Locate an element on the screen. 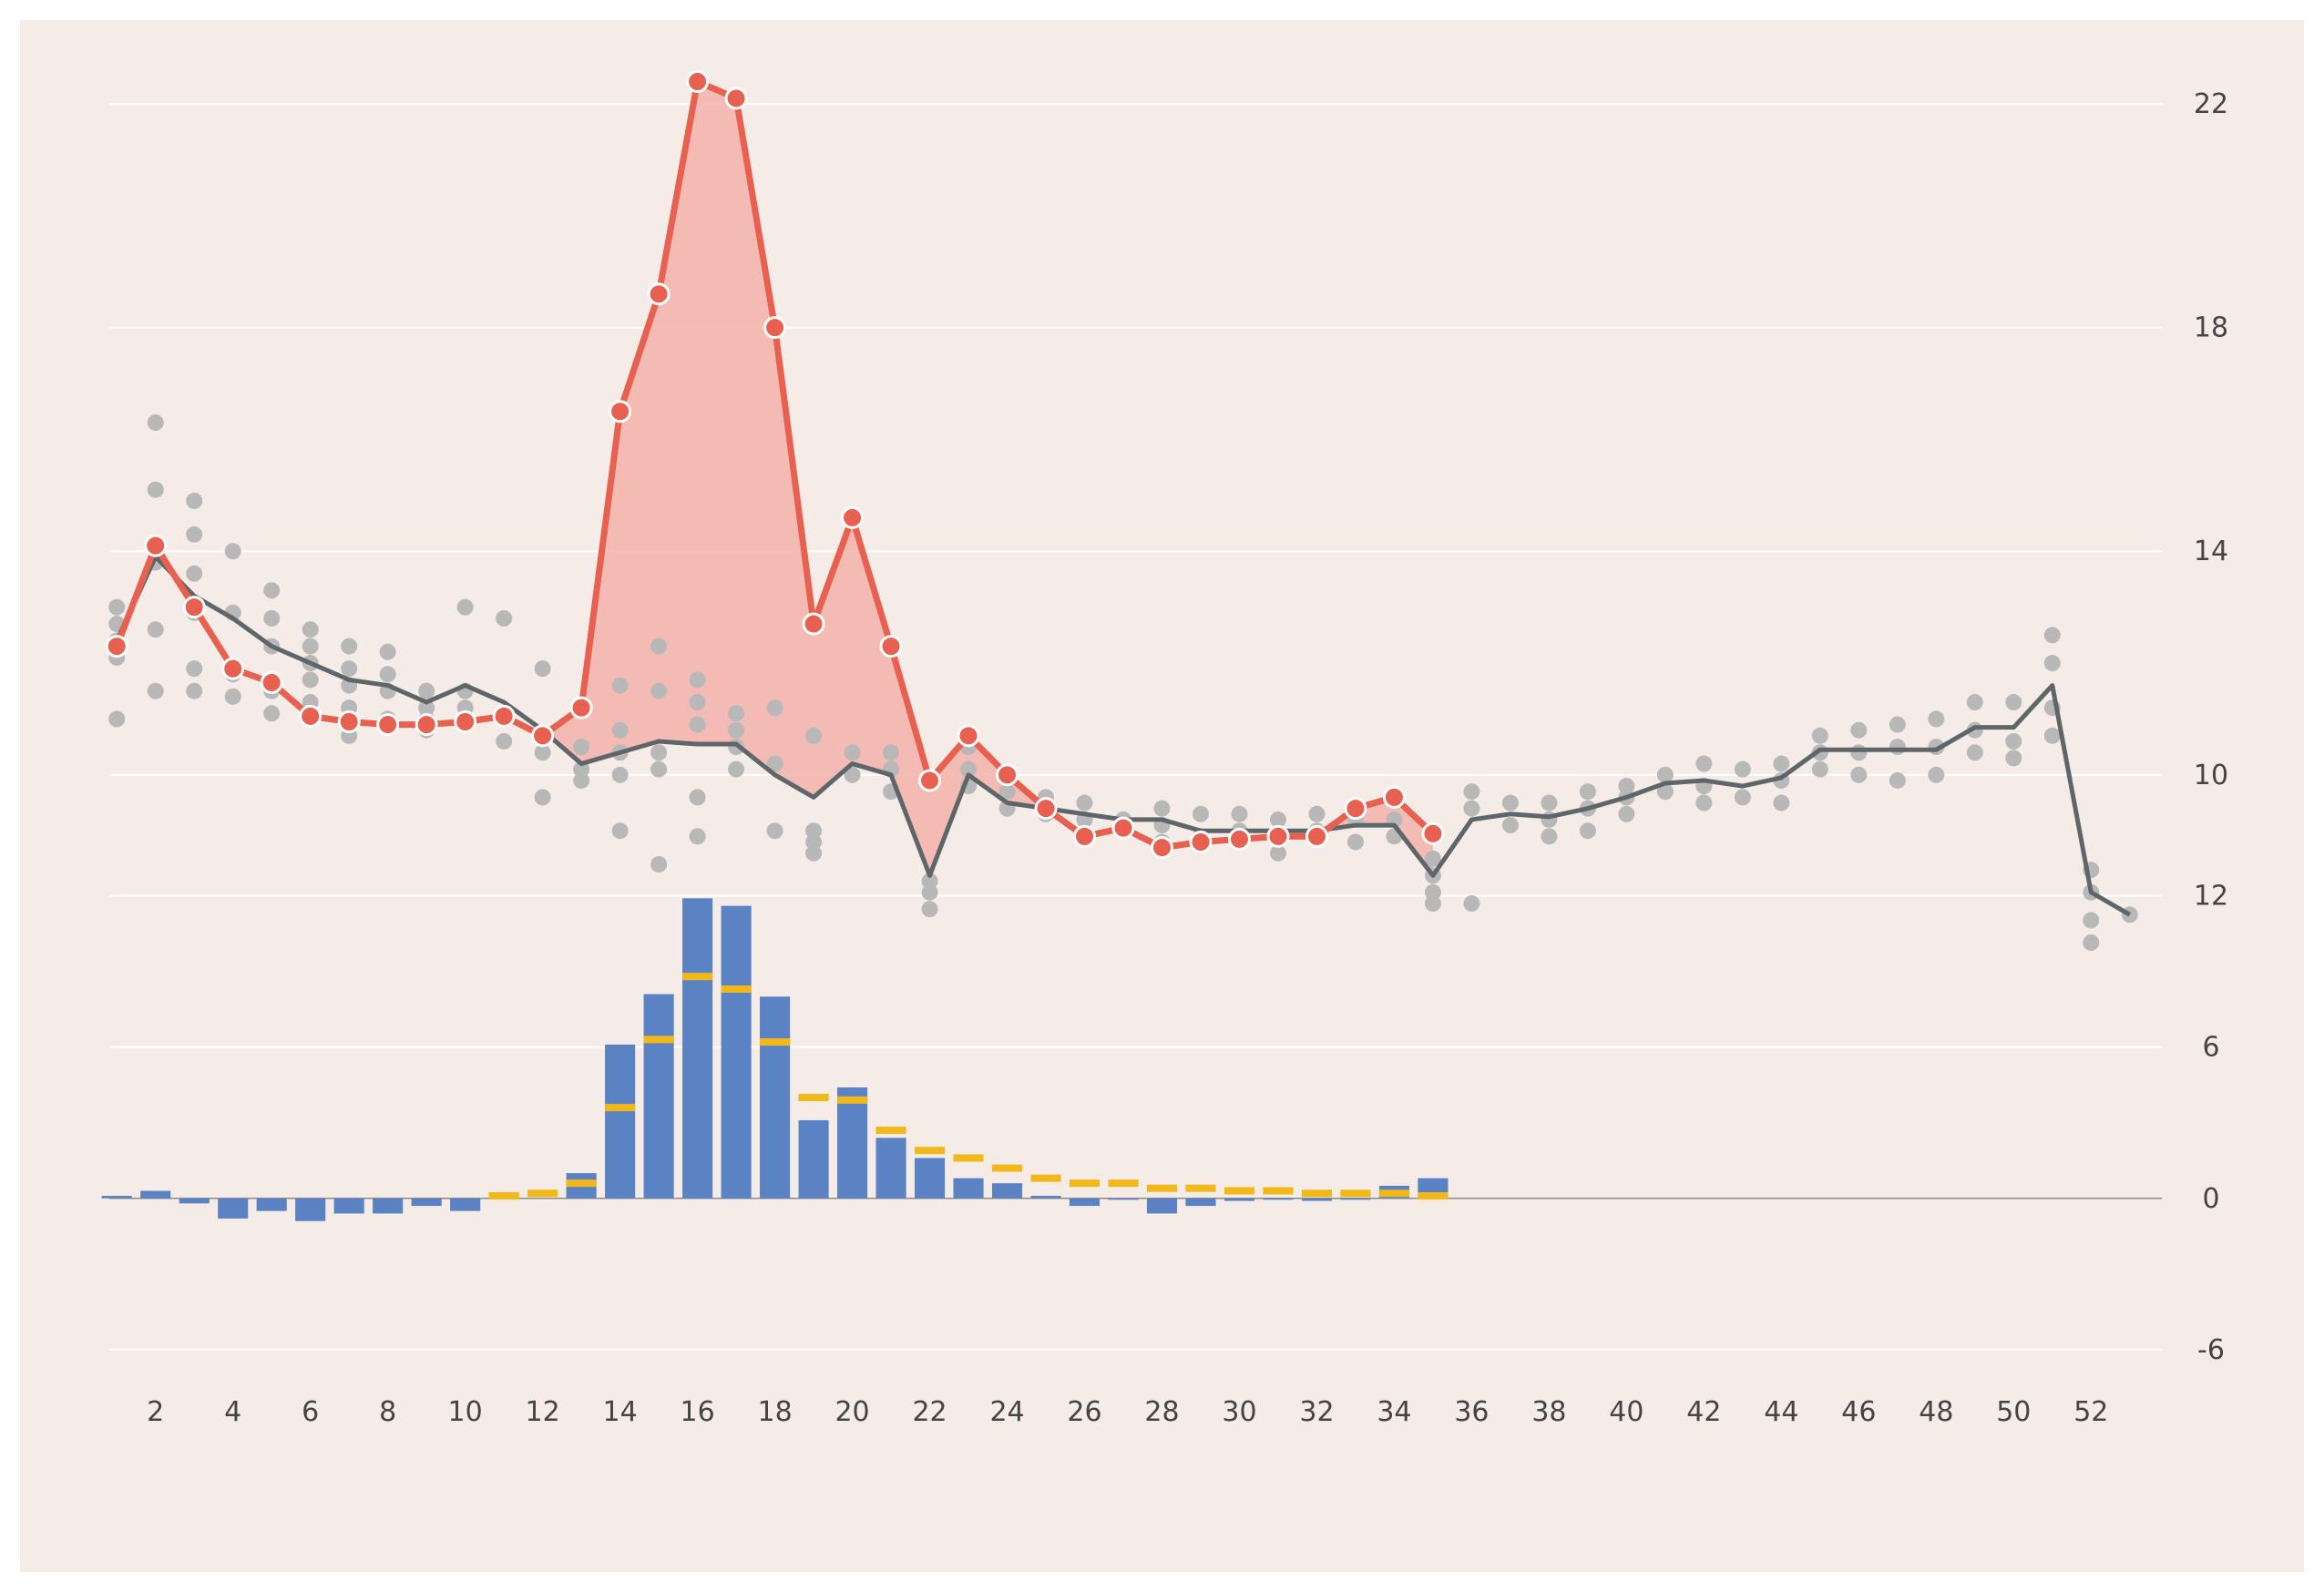 The height and width of the screenshot is (1592, 2324). x-tick-label: 10 is located at coordinates (466, 1412).